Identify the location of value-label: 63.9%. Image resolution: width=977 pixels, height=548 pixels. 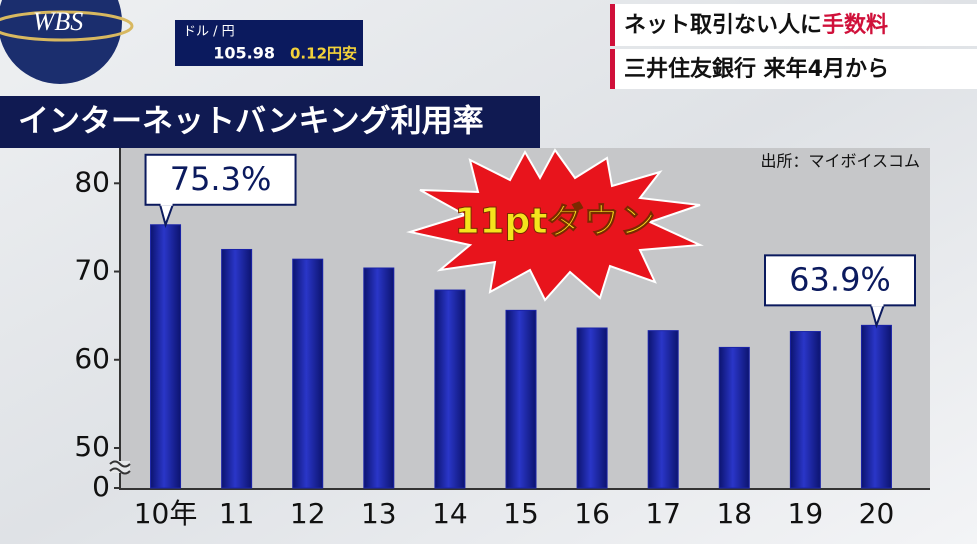
(840, 279).